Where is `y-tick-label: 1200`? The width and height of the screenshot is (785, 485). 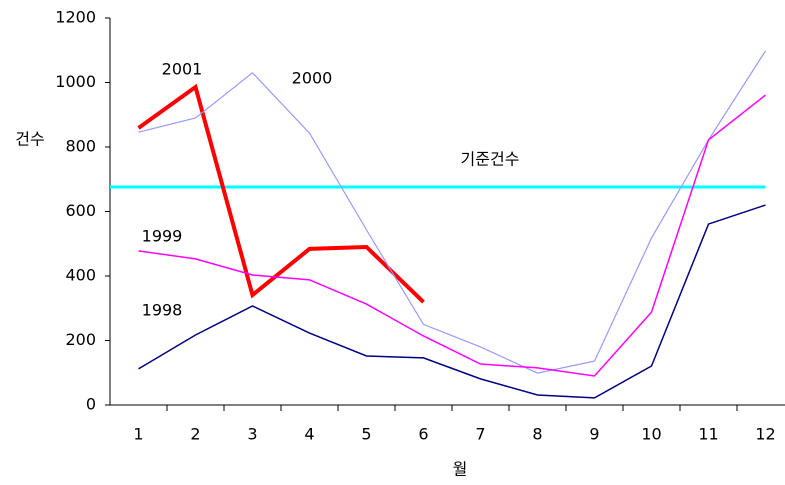 y-tick-label: 1200 is located at coordinates (75, 17).